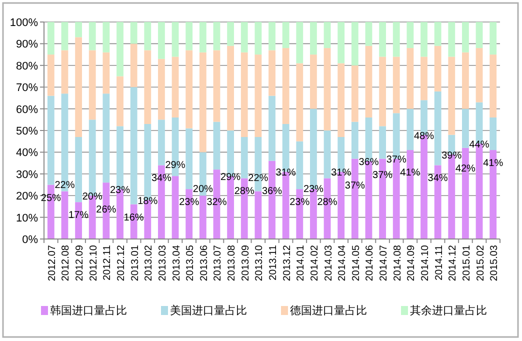  Describe the element at coordinates (134, 218) in the screenshot. I see `data-label: 16%` at that location.